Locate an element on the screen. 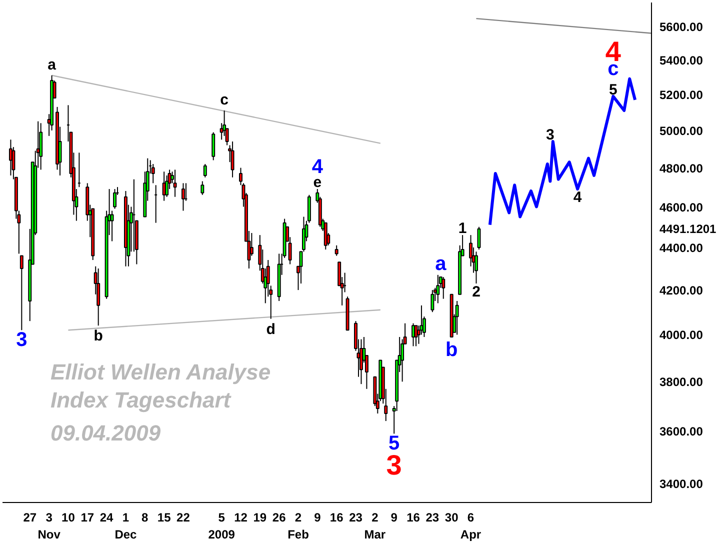  annotation: c is located at coordinates (224, 100).